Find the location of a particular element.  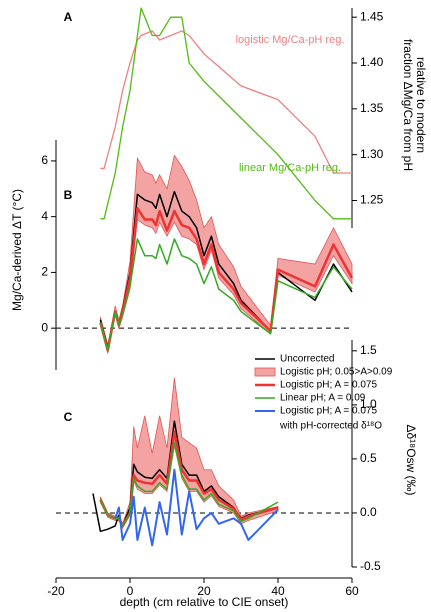

y-axis-title: Δδ¹⁸Osw (‰) is located at coordinates (411, 459).